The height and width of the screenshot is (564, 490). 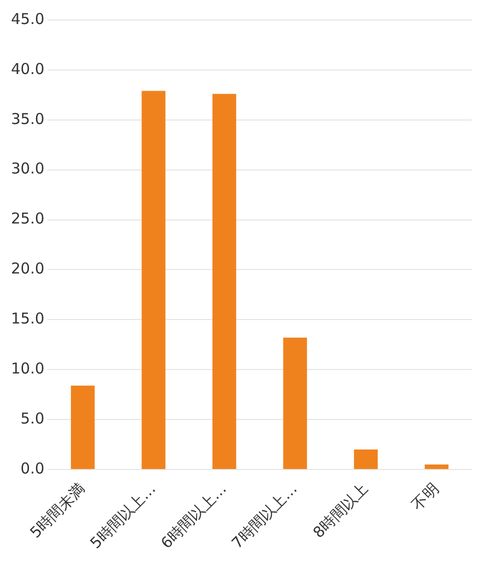 I want to click on y-tick-label: 35.0, so click(x=27, y=119).